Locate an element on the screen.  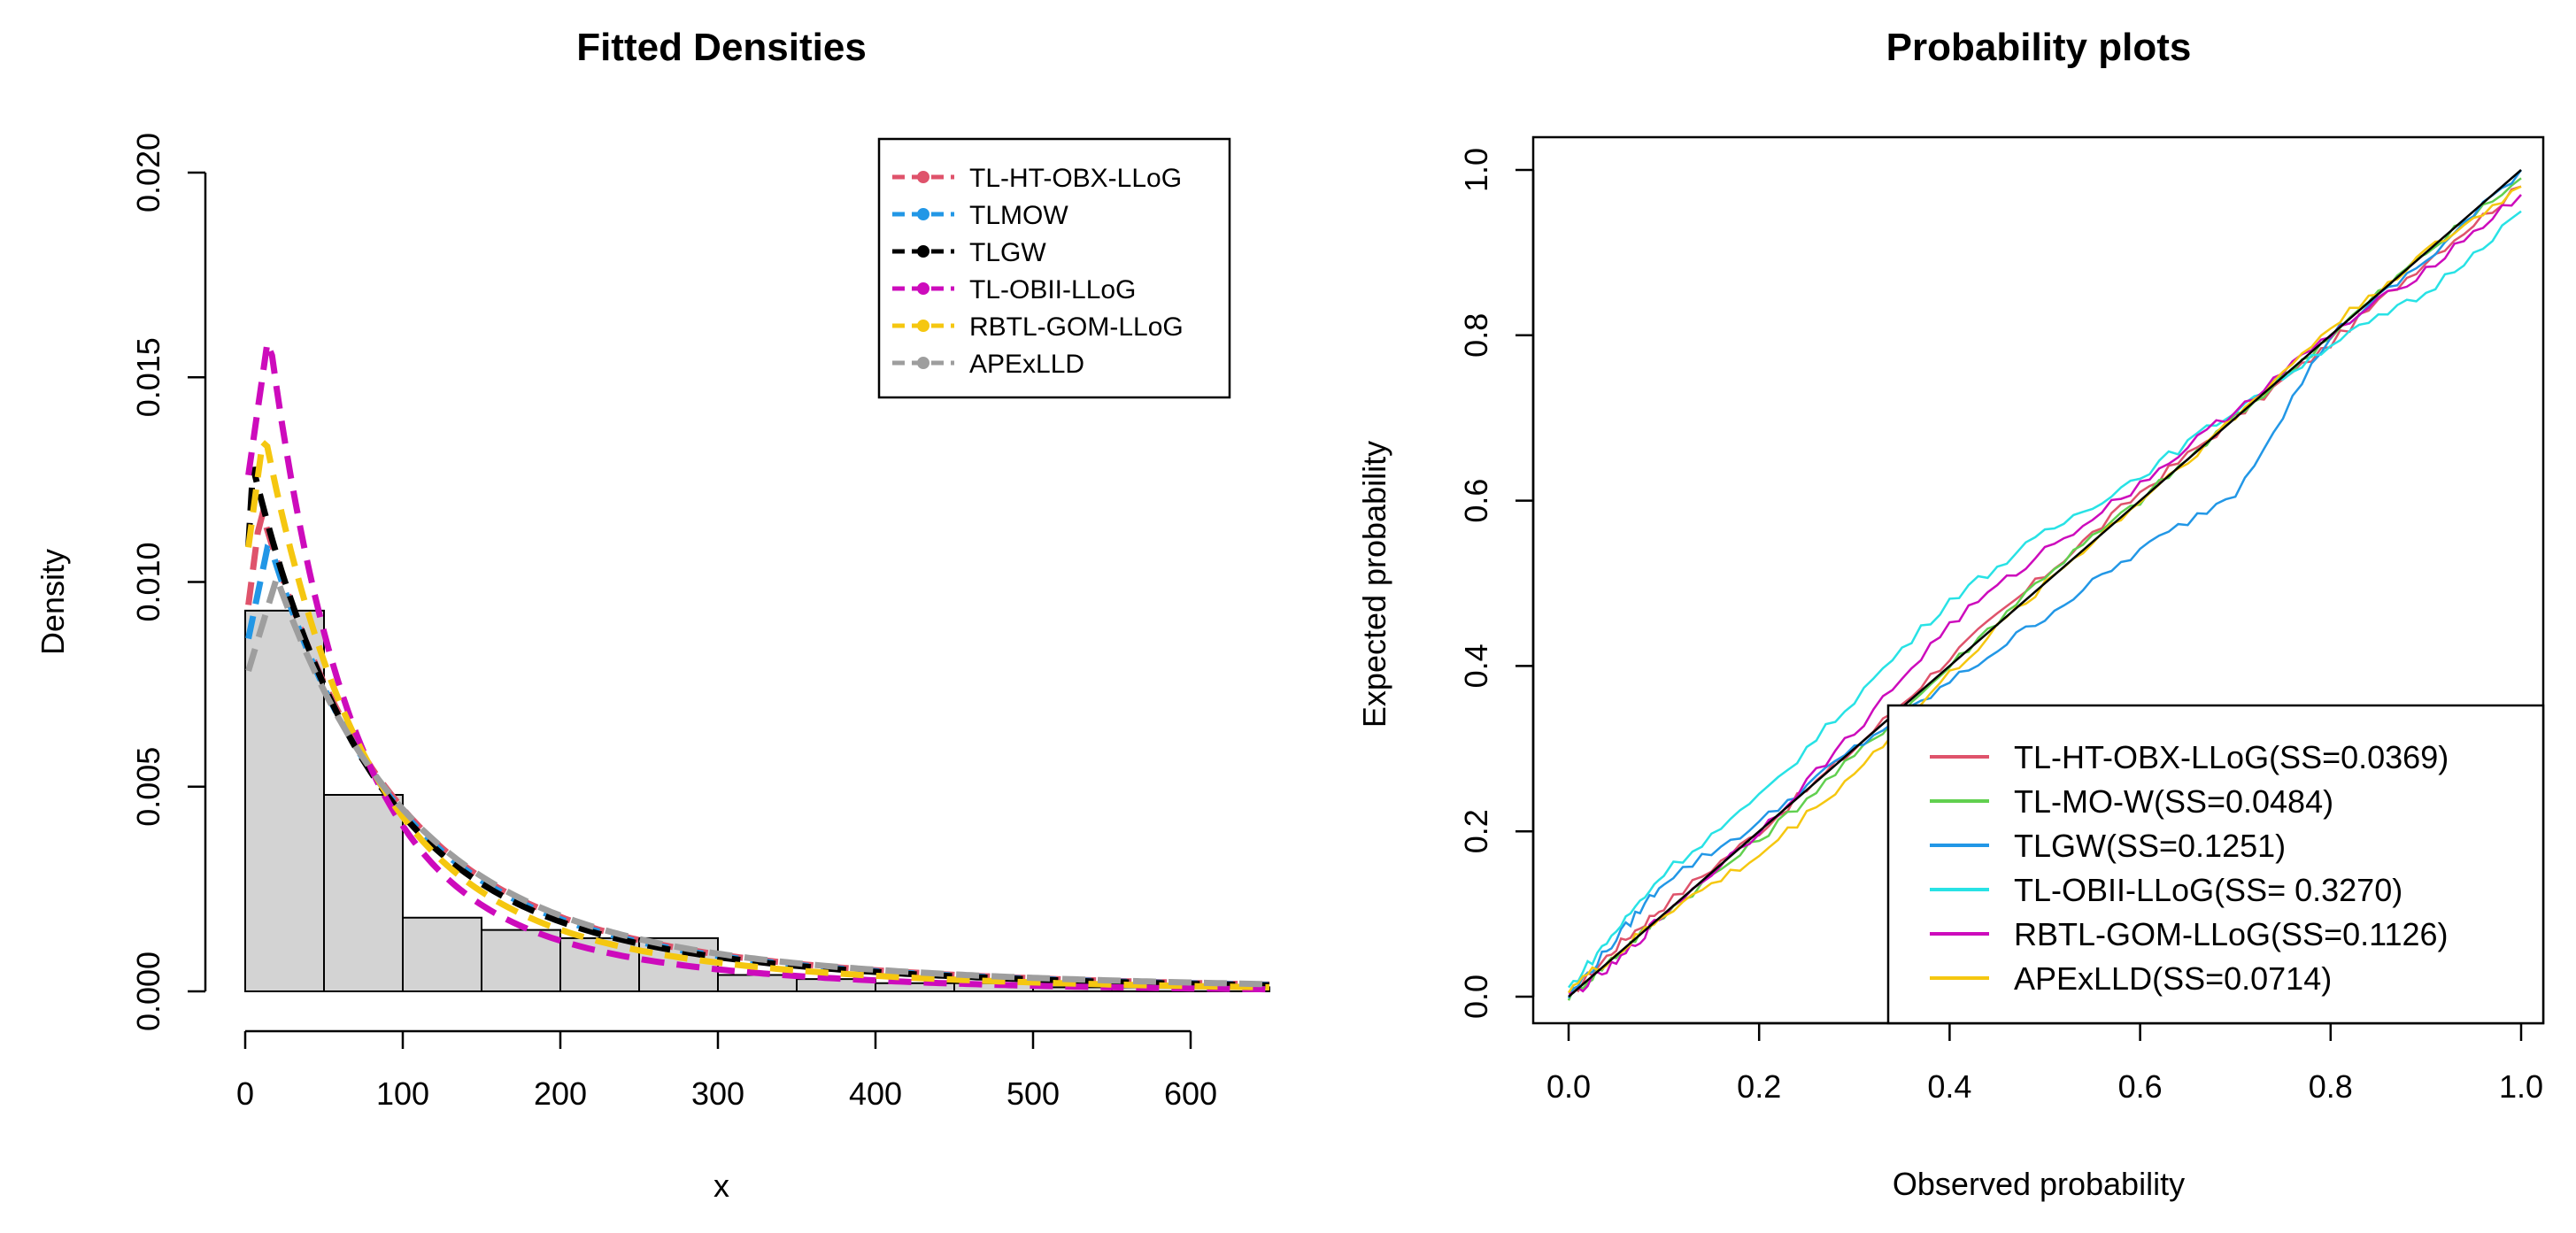
right-chart-title: Probability plots is located at coordinates (2039, 47).